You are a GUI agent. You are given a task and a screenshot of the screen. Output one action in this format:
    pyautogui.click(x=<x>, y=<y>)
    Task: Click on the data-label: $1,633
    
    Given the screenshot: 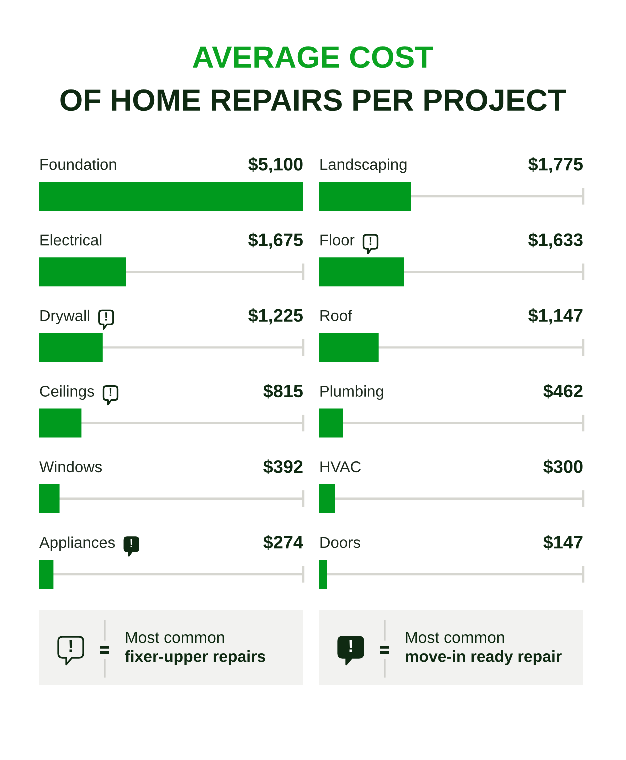 What is the action you would take?
    pyautogui.click(x=555, y=241)
    